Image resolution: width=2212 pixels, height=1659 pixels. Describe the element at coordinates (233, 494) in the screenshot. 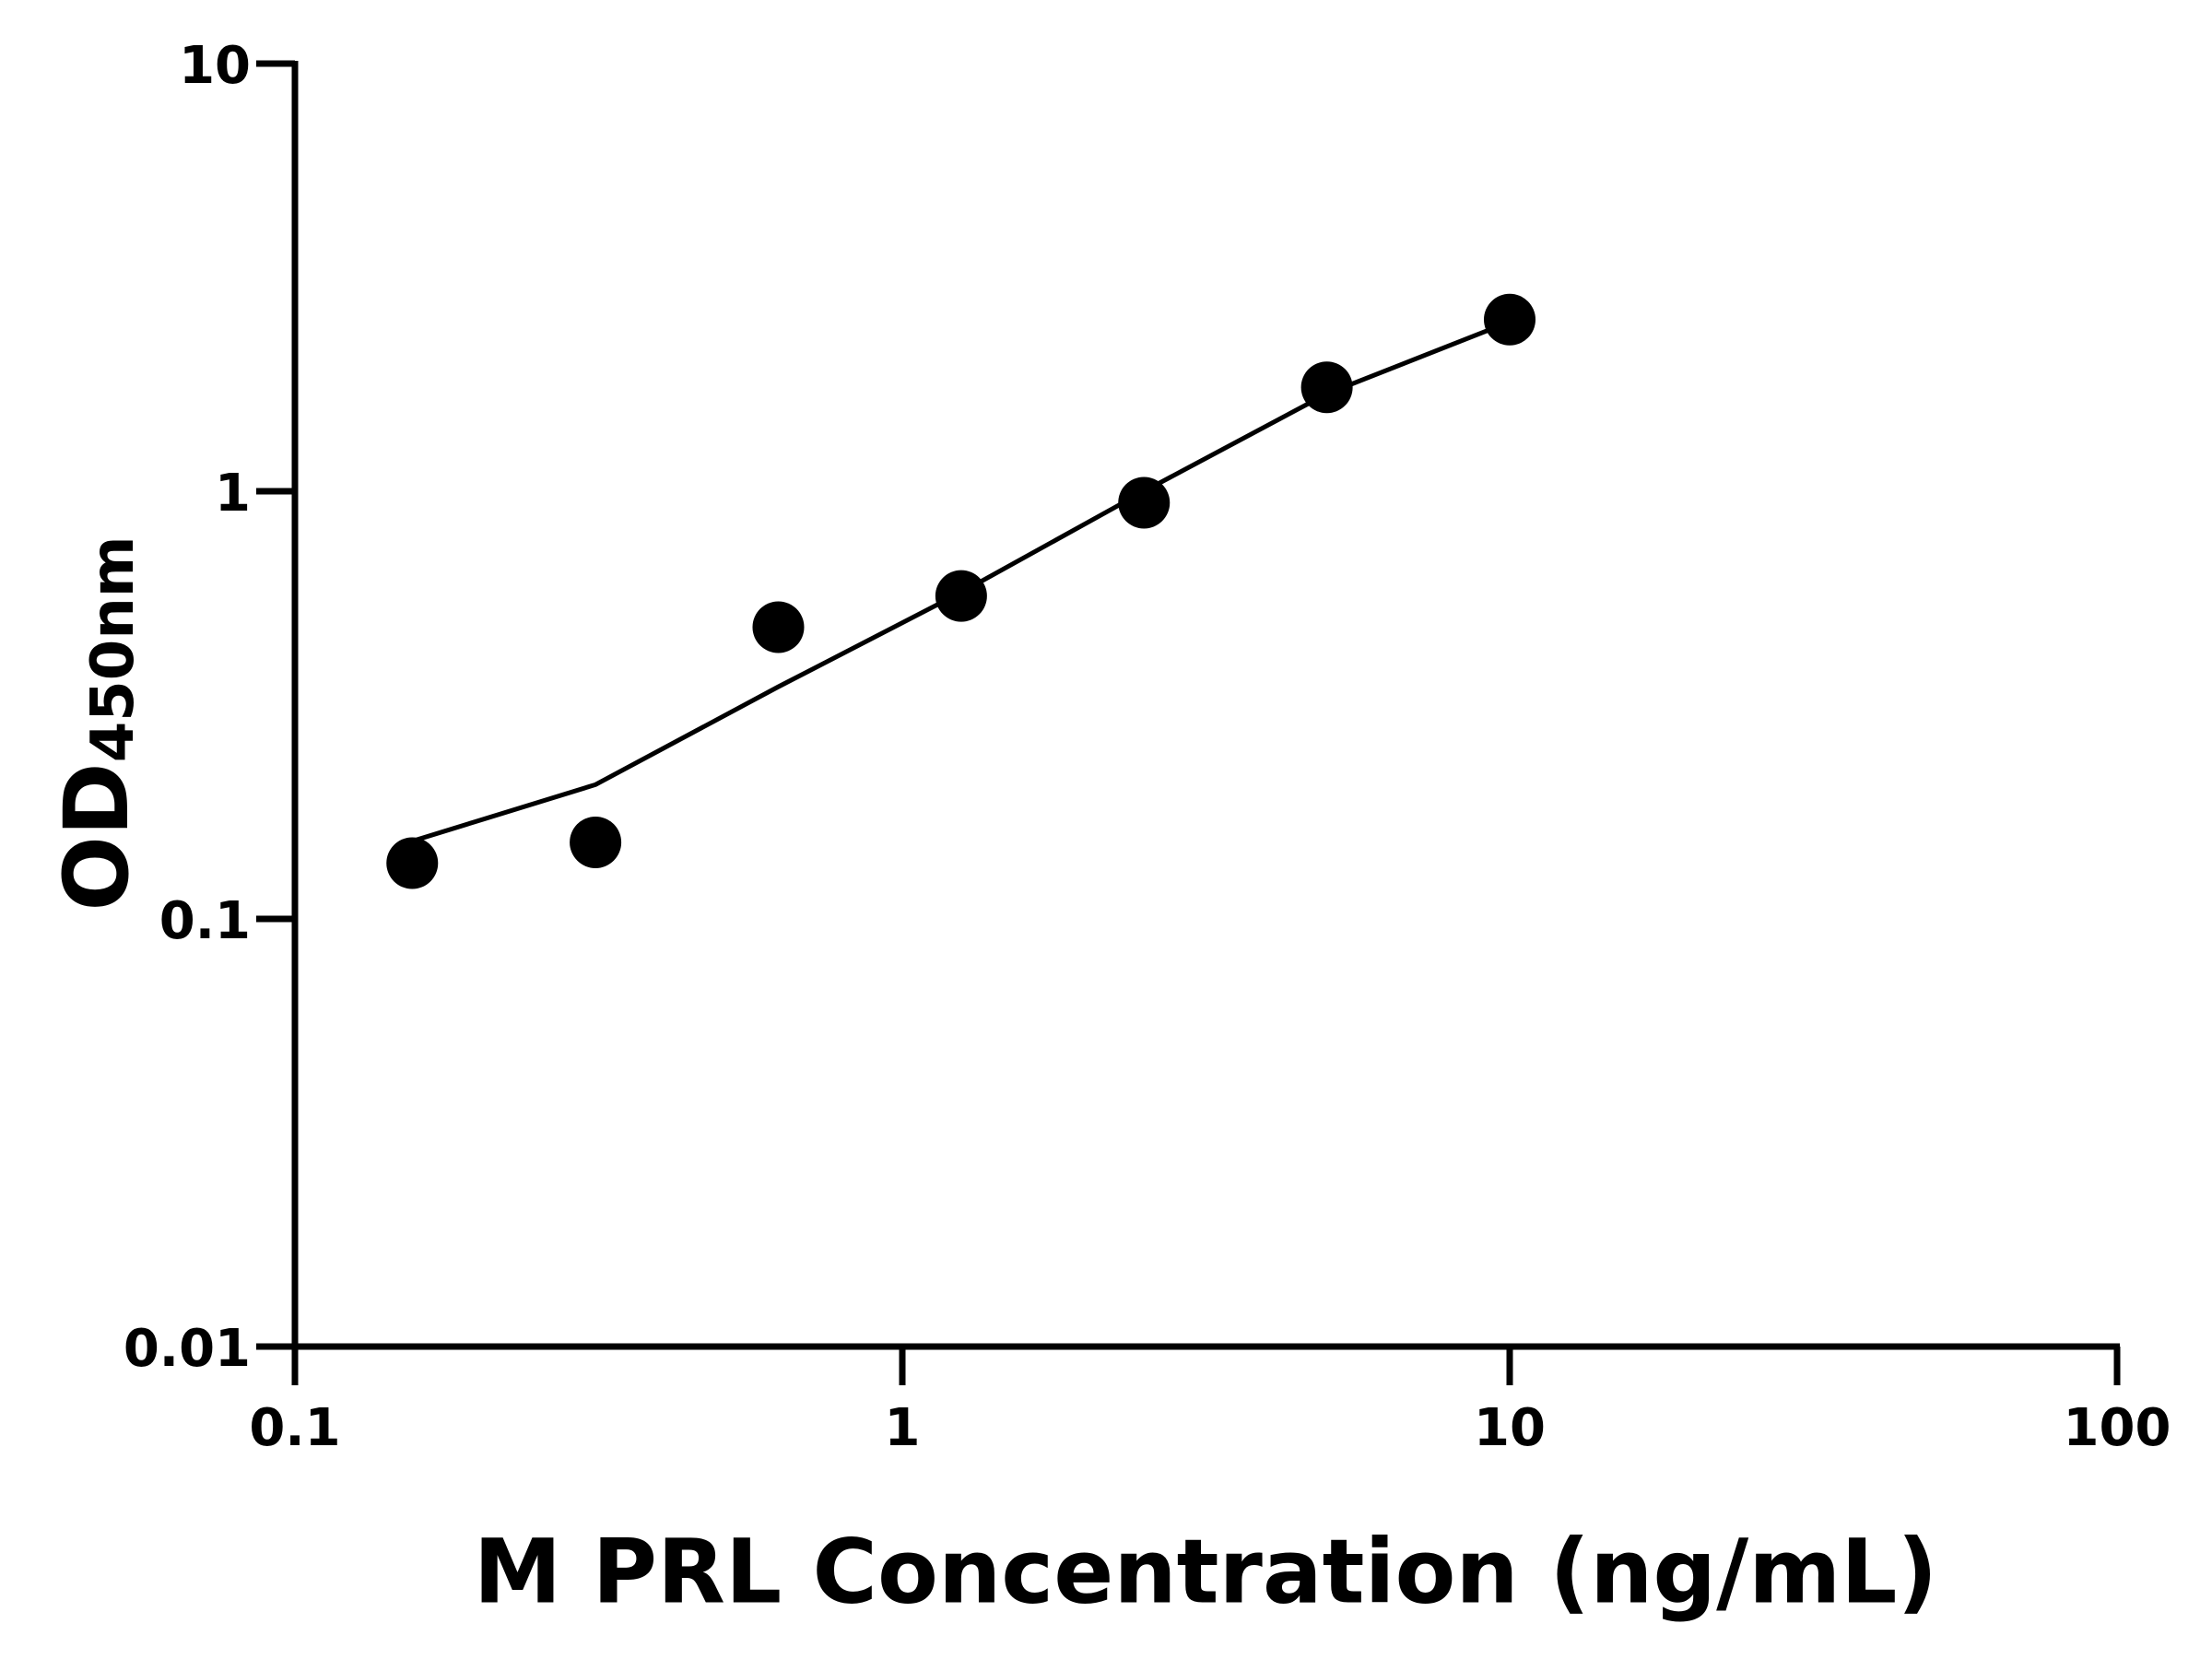

I see `y-tick-label: 1` at that location.